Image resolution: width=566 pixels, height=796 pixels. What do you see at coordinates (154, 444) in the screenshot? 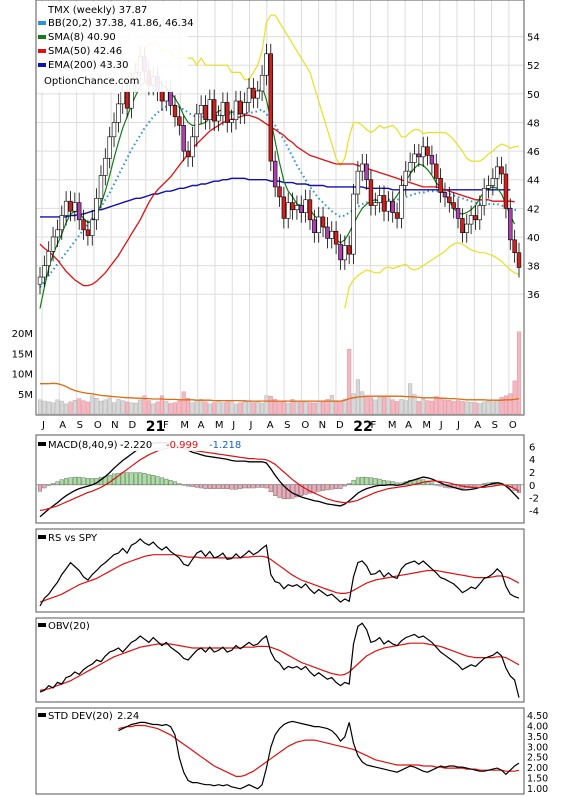
I see `macd-legend: MACD(8,40,9) -2.220 -0.999 -1.218` at bounding box center [154, 444].